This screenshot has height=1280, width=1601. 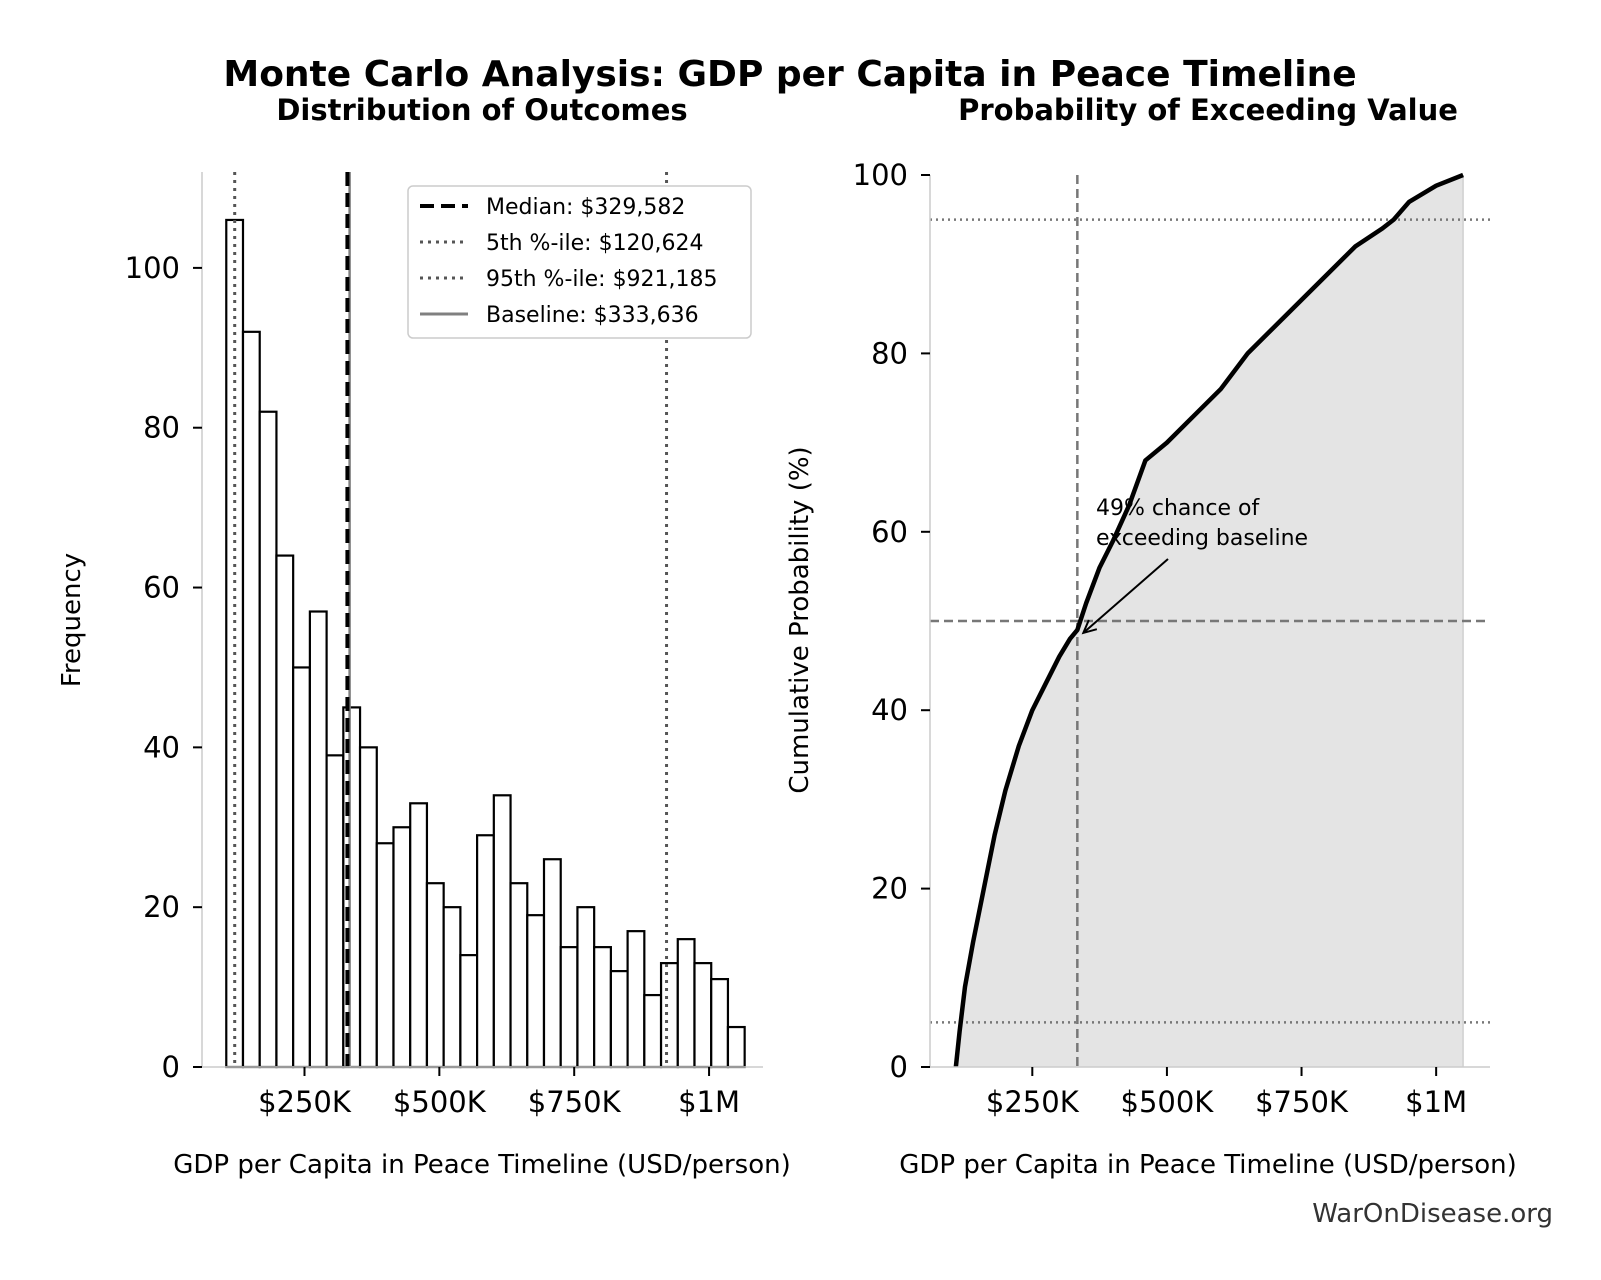 What do you see at coordinates (72, 620) in the screenshot?
I see `histogram-y-axis-label: Frequency` at bounding box center [72, 620].